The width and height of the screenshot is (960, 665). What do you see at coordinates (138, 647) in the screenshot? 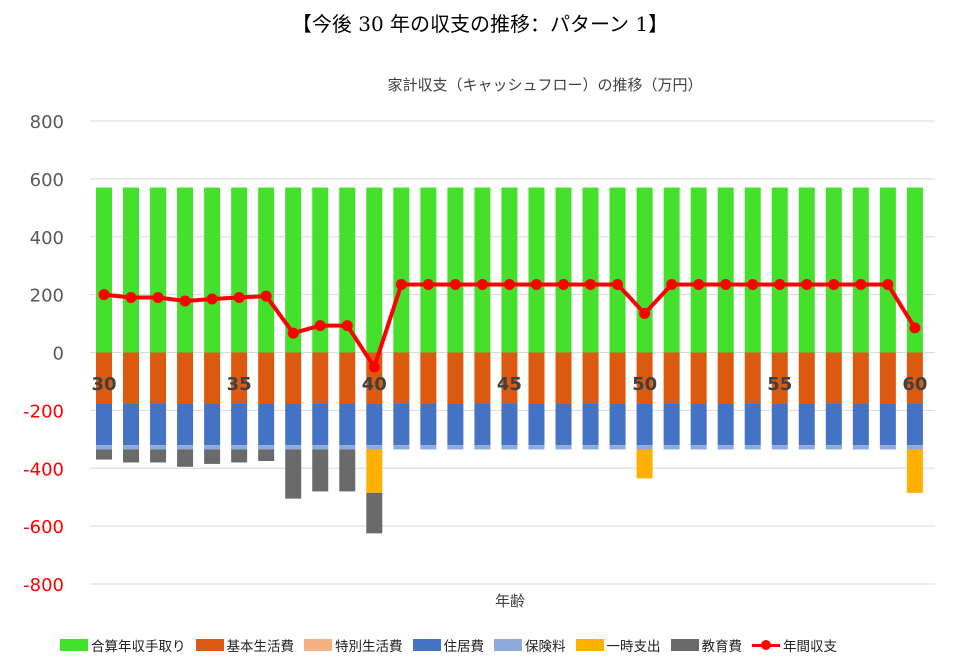
I see `legend-label: 合算年収手取り` at bounding box center [138, 647].